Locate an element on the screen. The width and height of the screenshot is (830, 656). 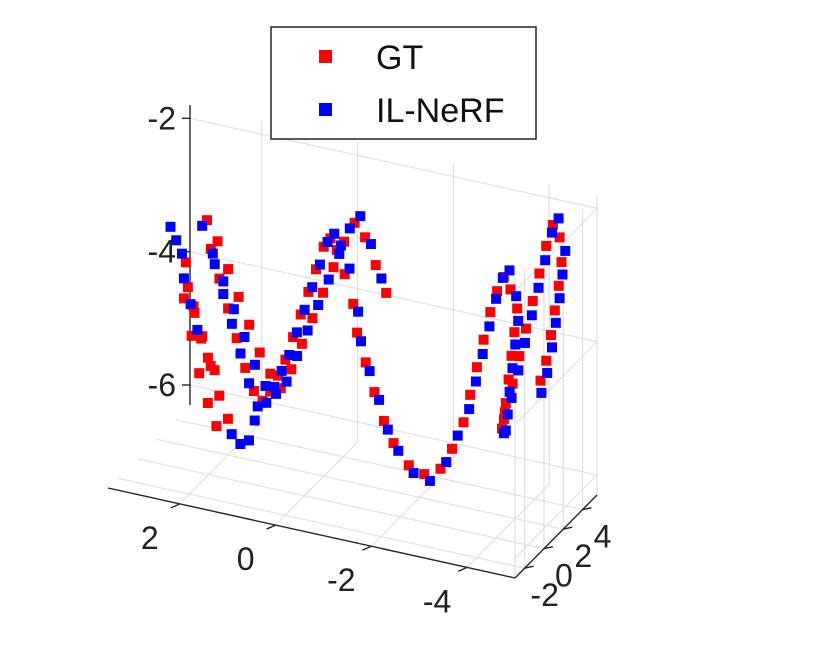
x-axis-line is located at coordinates (311, 533).